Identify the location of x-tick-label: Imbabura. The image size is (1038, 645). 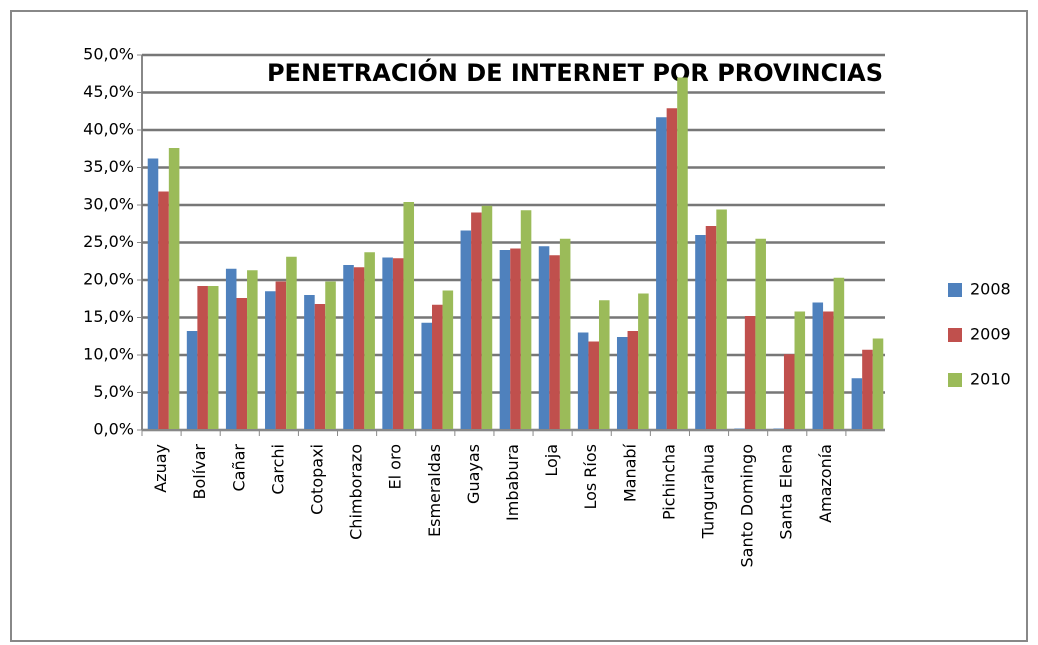
(512, 482).